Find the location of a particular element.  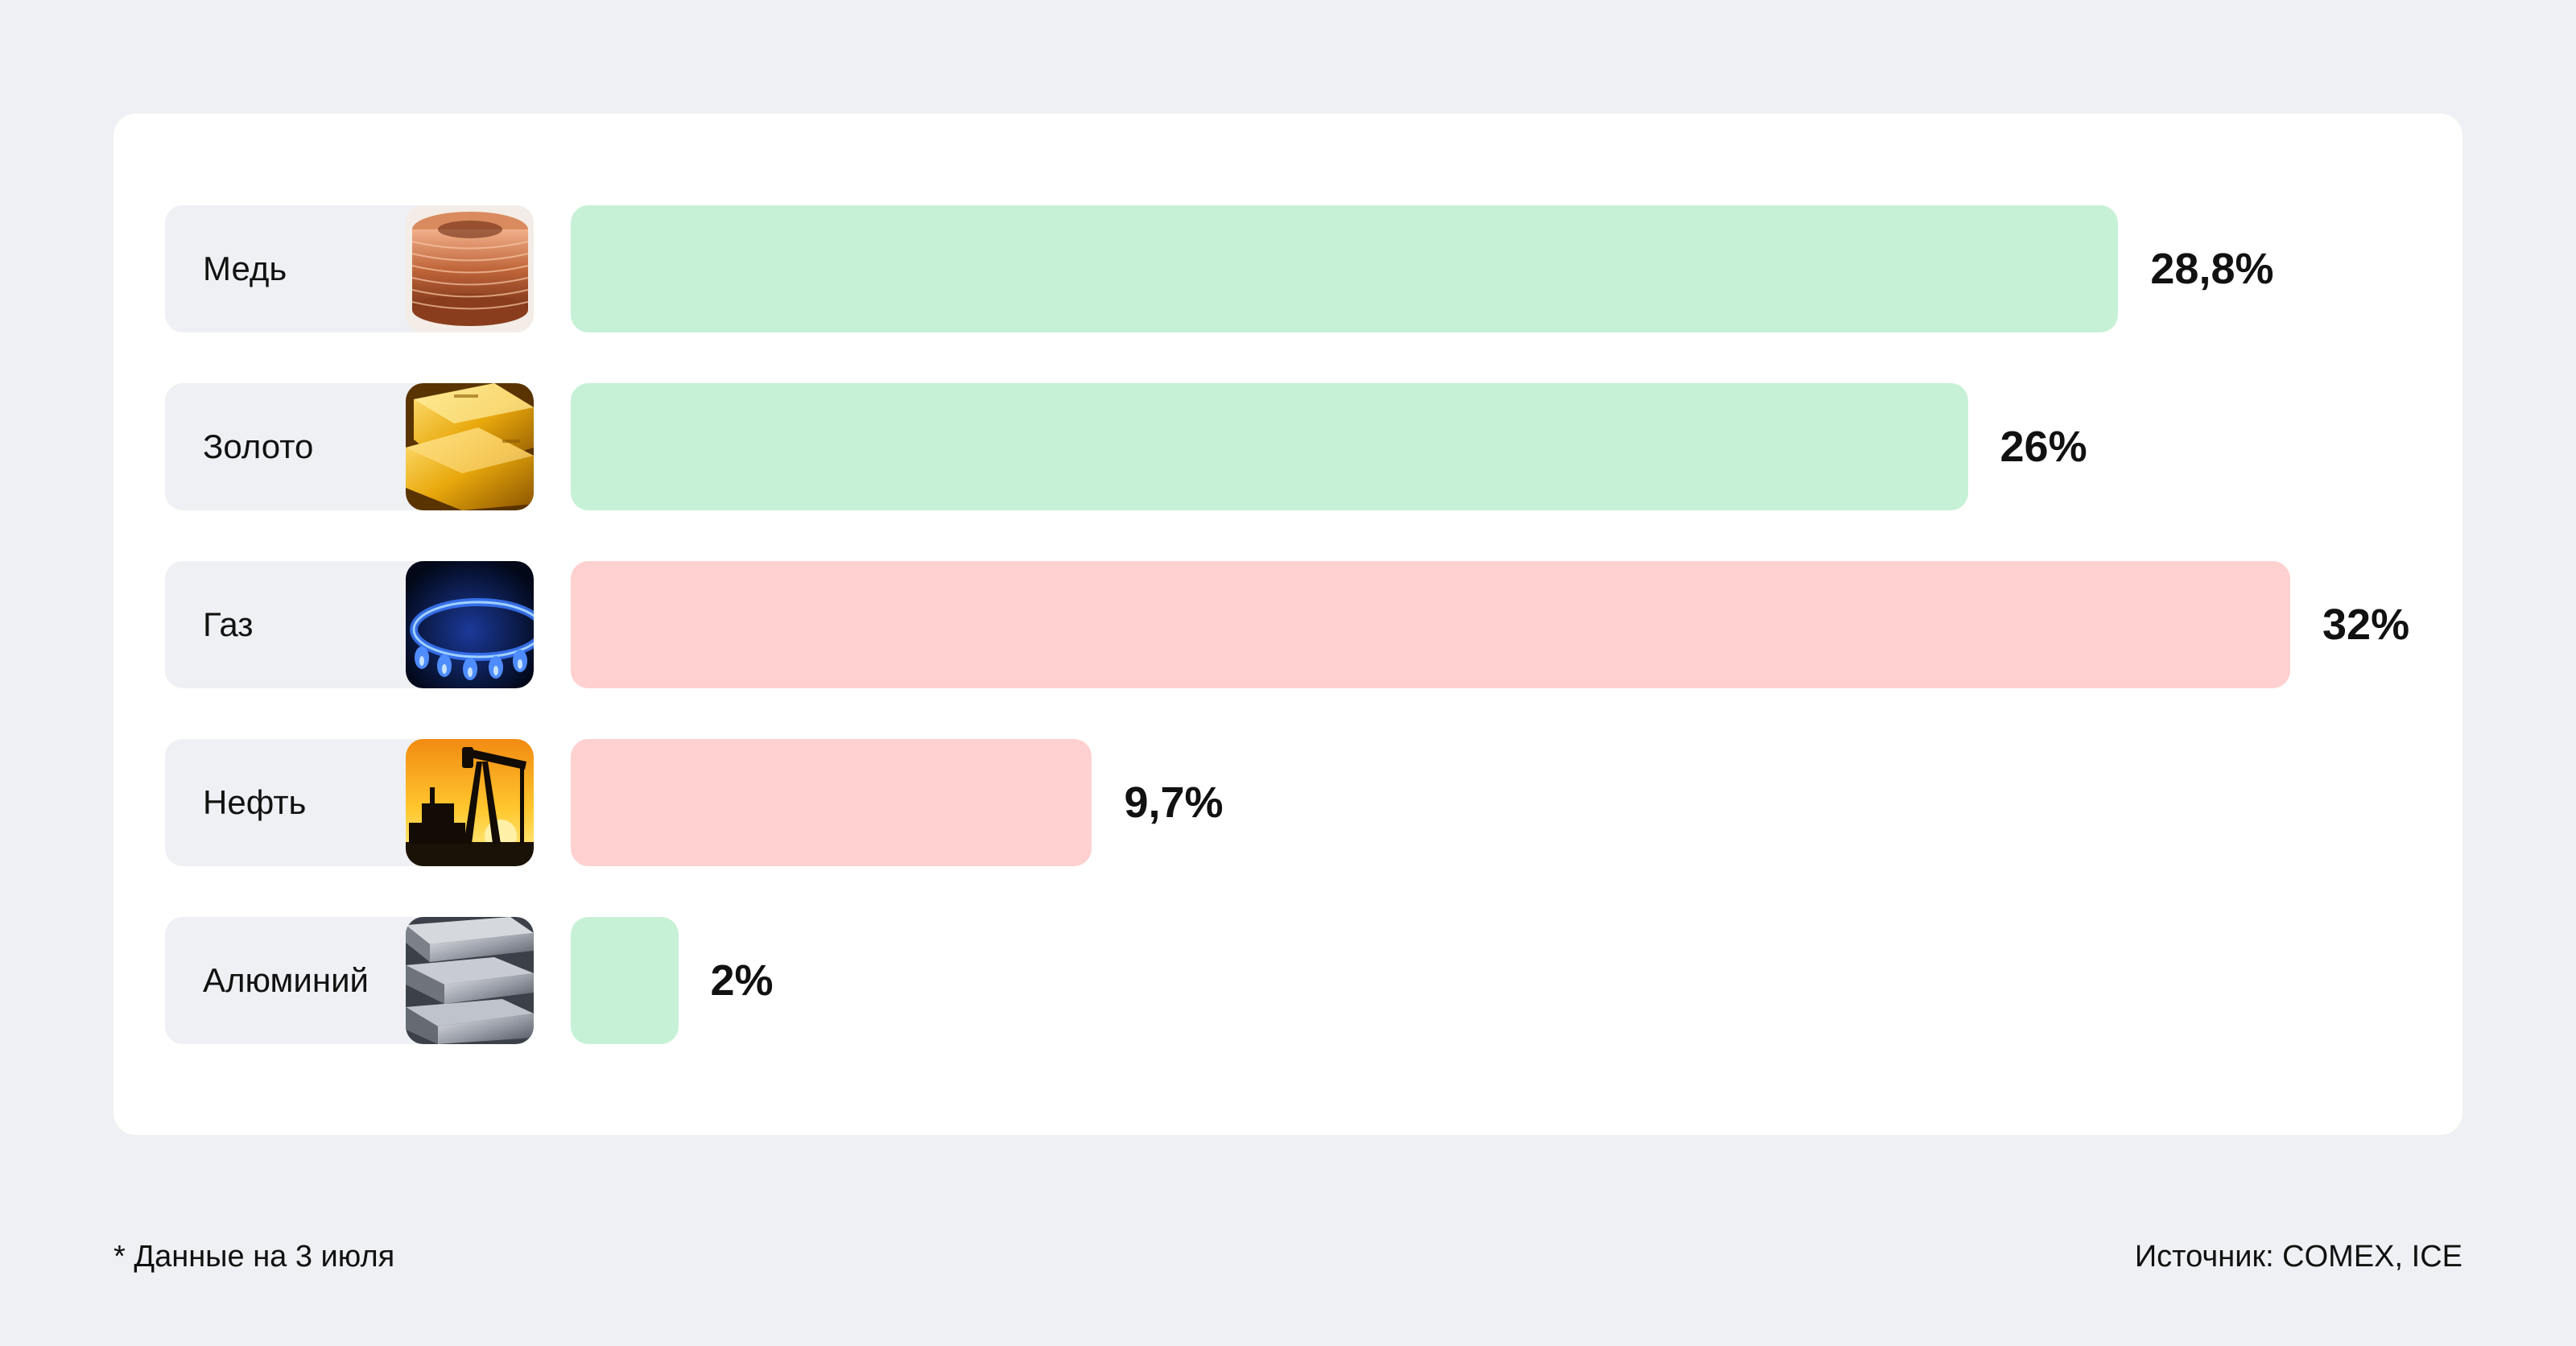

value-label: 2% is located at coordinates (742, 980).